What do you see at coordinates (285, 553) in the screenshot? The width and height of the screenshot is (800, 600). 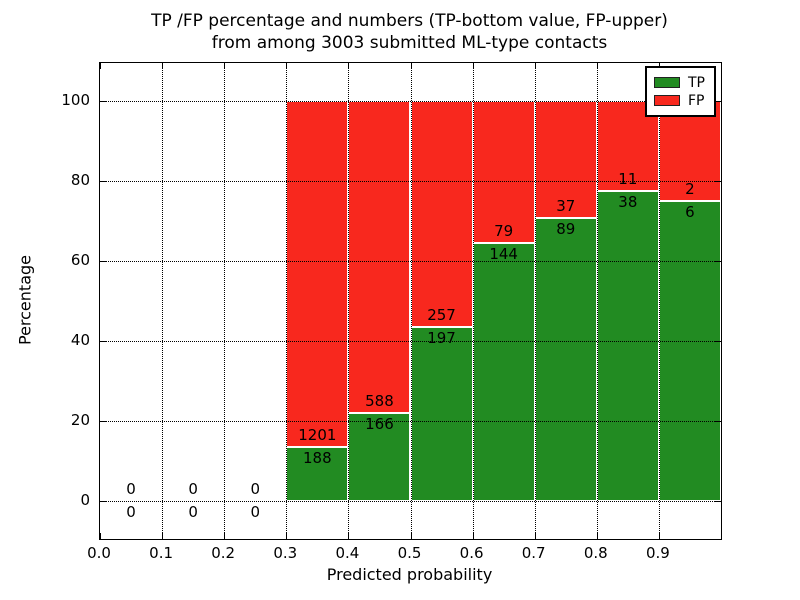 I see `x-tick-label: 0.3` at bounding box center [285, 553].